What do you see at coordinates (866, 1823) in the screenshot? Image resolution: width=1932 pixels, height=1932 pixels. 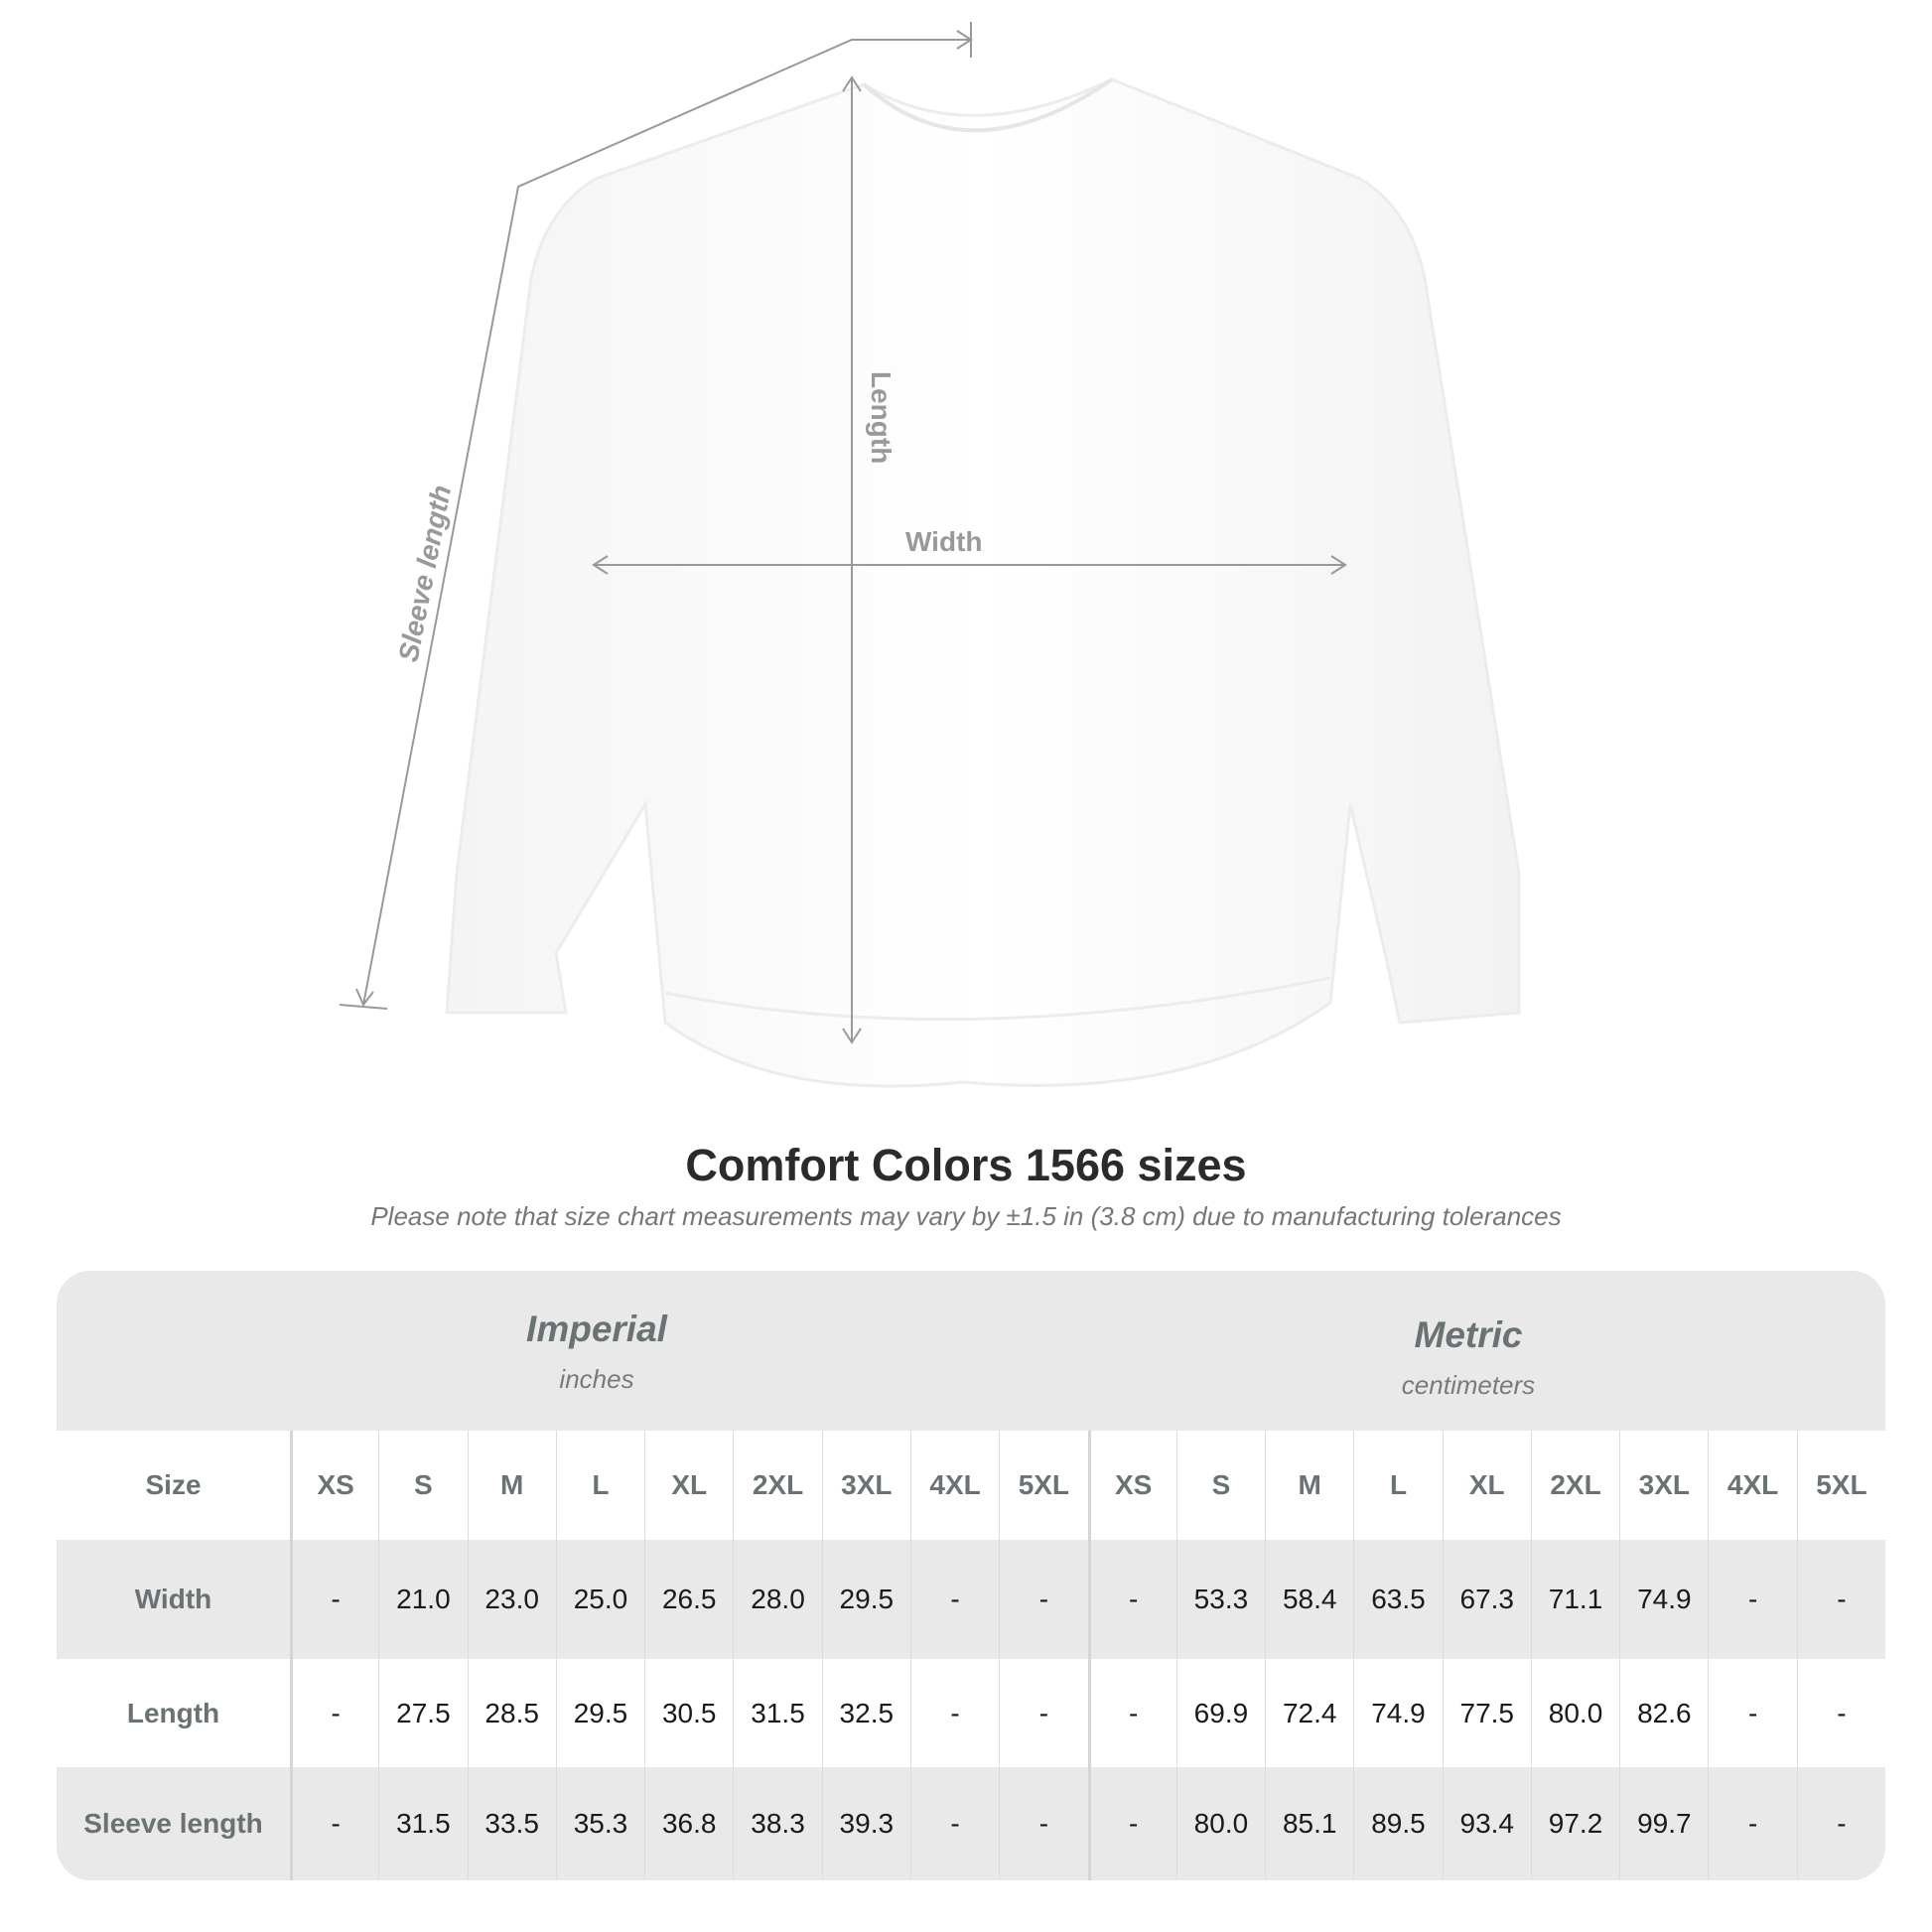 I see `value-cell: 39.3` at bounding box center [866, 1823].